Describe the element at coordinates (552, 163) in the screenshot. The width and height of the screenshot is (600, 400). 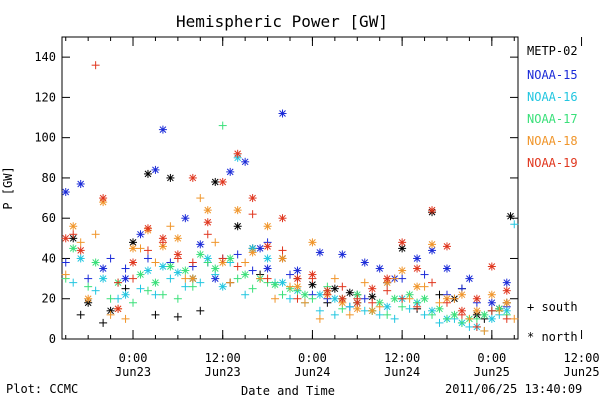
I see `legend-item-noaa-19: NOAA-19` at that location.